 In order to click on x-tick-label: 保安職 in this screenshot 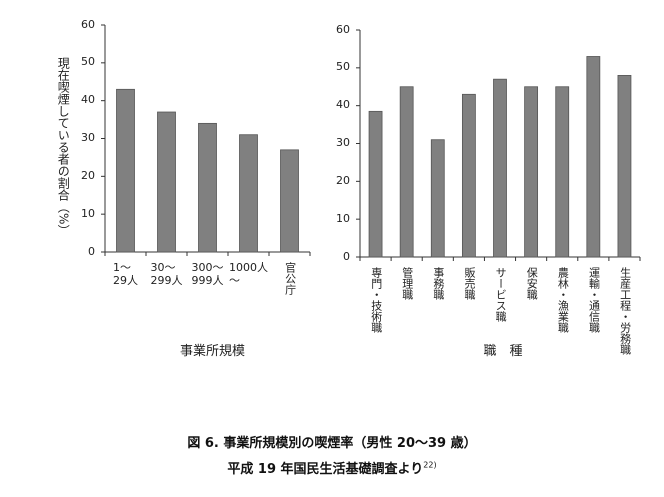, I will do `click(532, 283)`.